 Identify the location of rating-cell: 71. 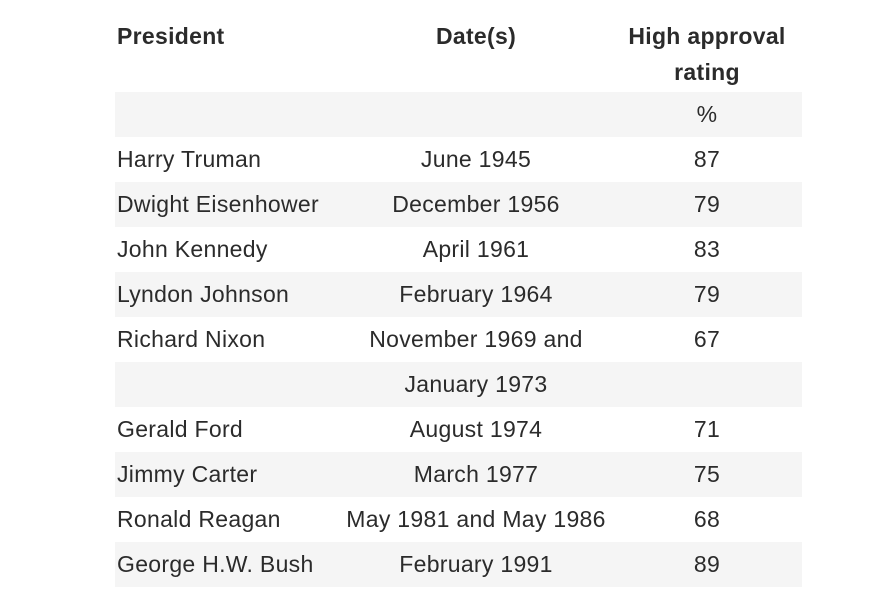
(707, 429).